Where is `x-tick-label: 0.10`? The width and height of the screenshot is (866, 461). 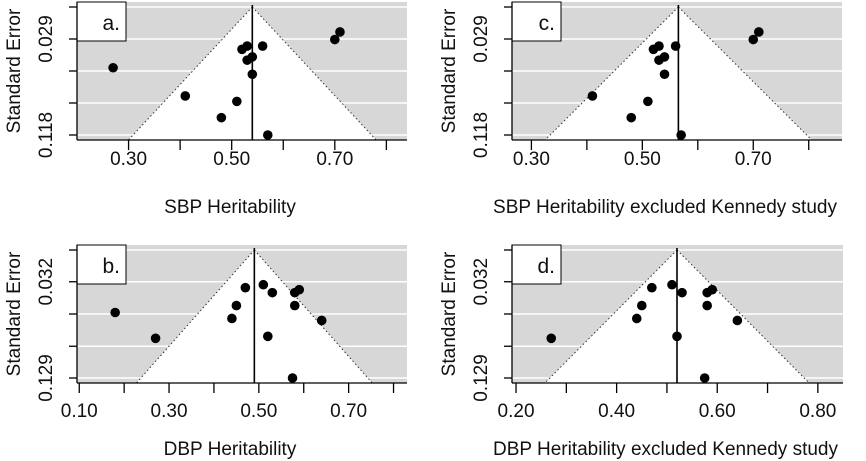
x-tick-label: 0.10 is located at coordinates (79, 411).